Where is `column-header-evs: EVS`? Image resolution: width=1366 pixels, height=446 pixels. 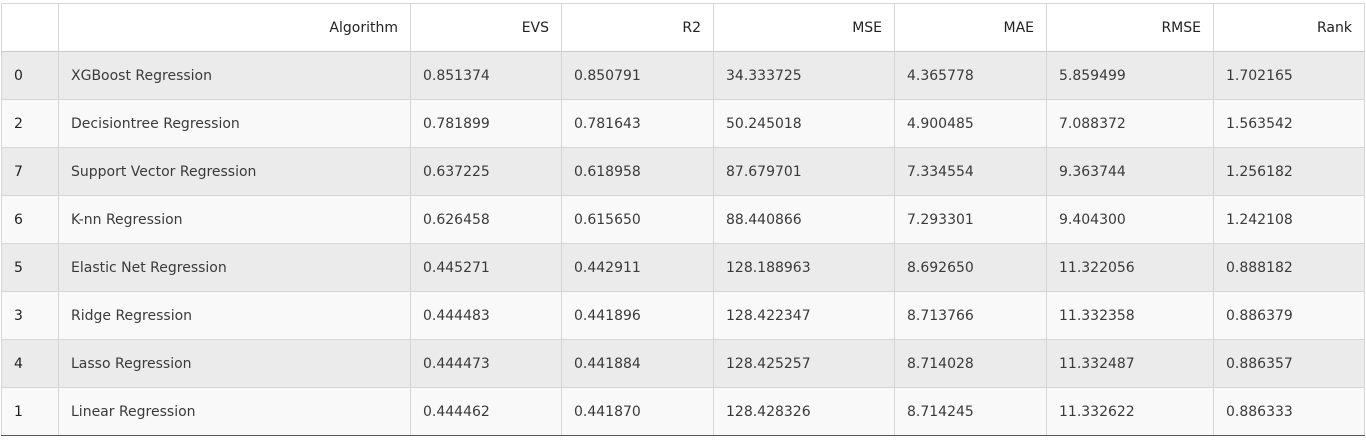 column-header-evs: EVS is located at coordinates (486, 27).